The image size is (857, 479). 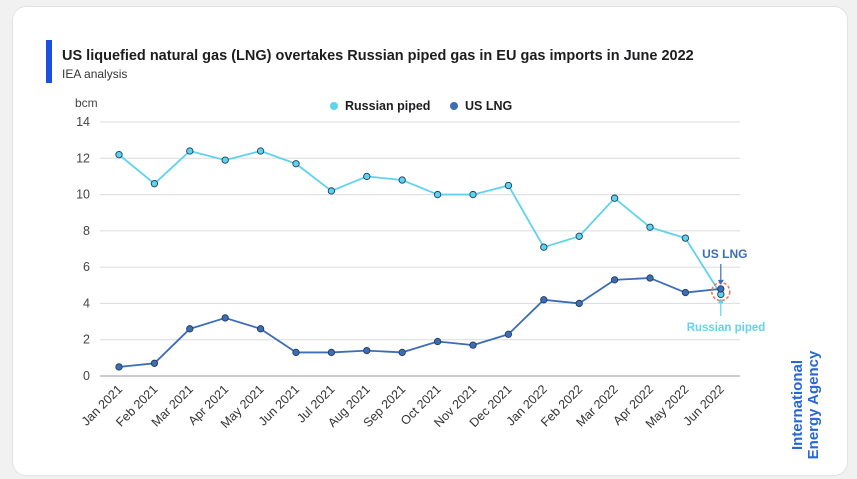 What do you see at coordinates (86, 267) in the screenshot?
I see `y-tick-label: 6` at bounding box center [86, 267].